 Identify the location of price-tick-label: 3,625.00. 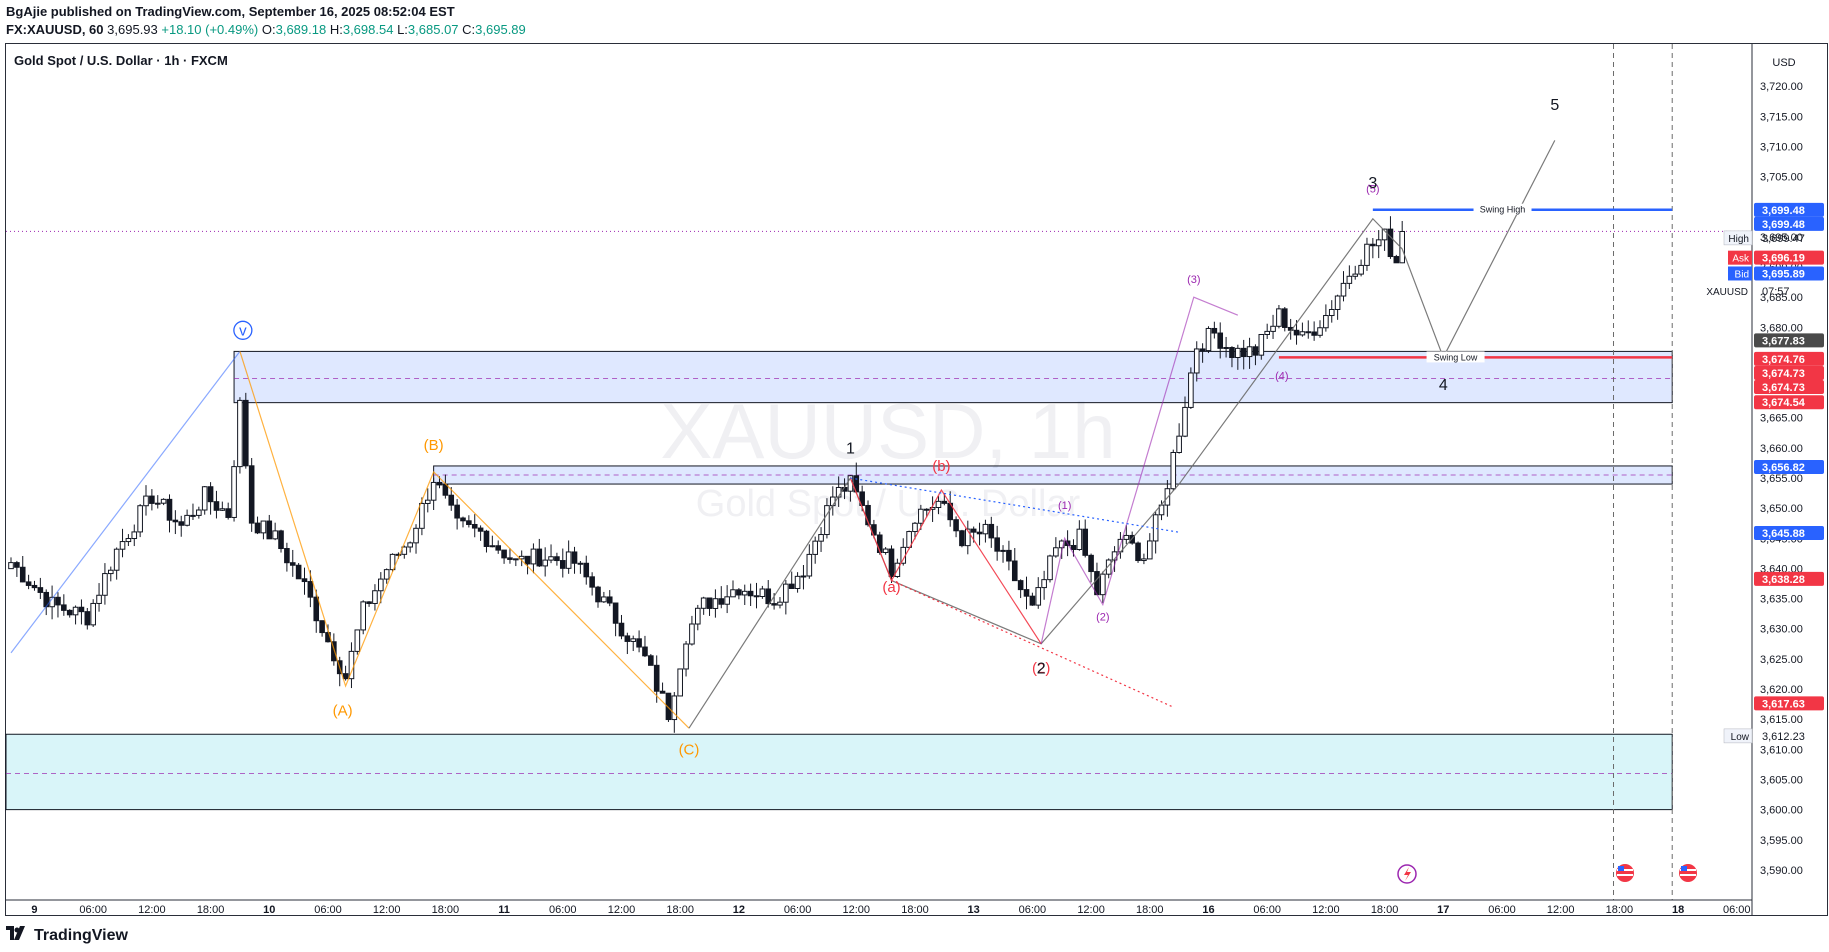
(1781, 660).